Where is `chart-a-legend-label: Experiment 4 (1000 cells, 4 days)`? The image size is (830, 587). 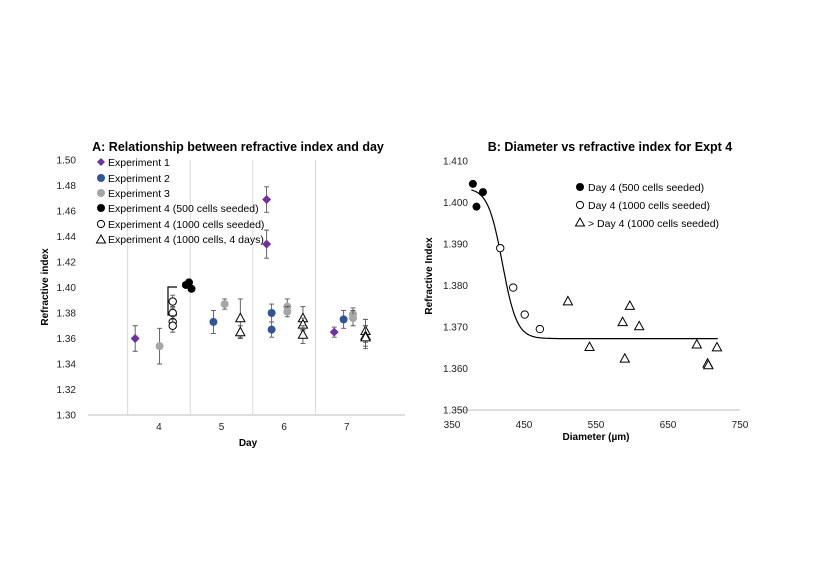
chart-a-legend-label: Experiment 4 (1000 cells, 4 days) is located at coordinates (186, 240).